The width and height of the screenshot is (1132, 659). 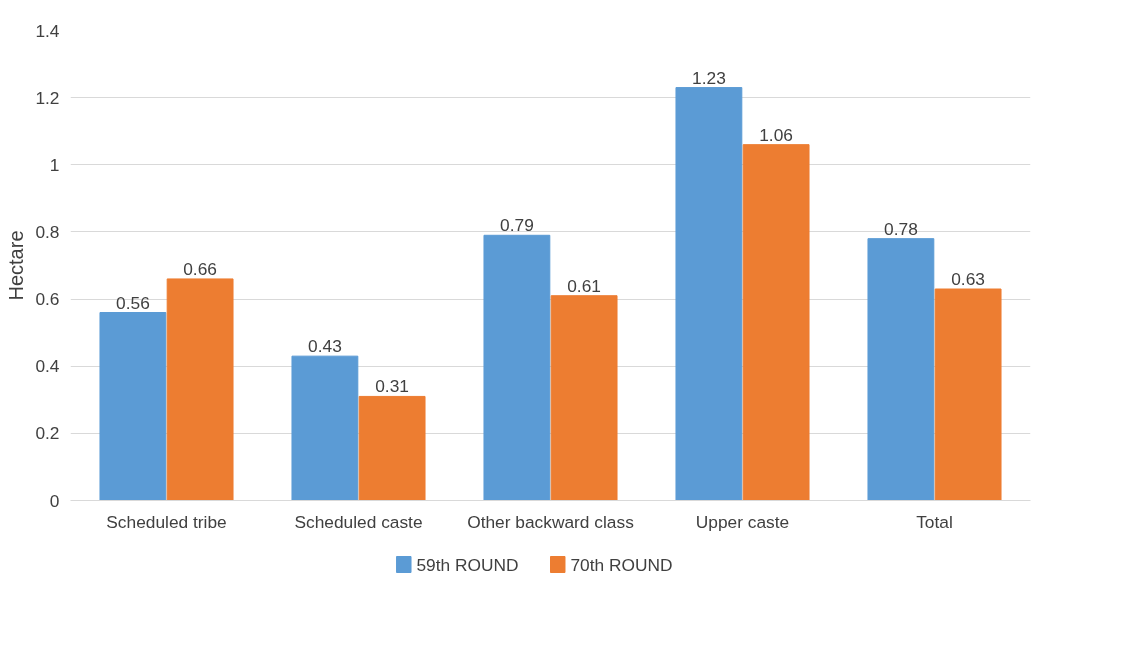 I want to click on y-tick-label: 1, so click(x=54, y=164).